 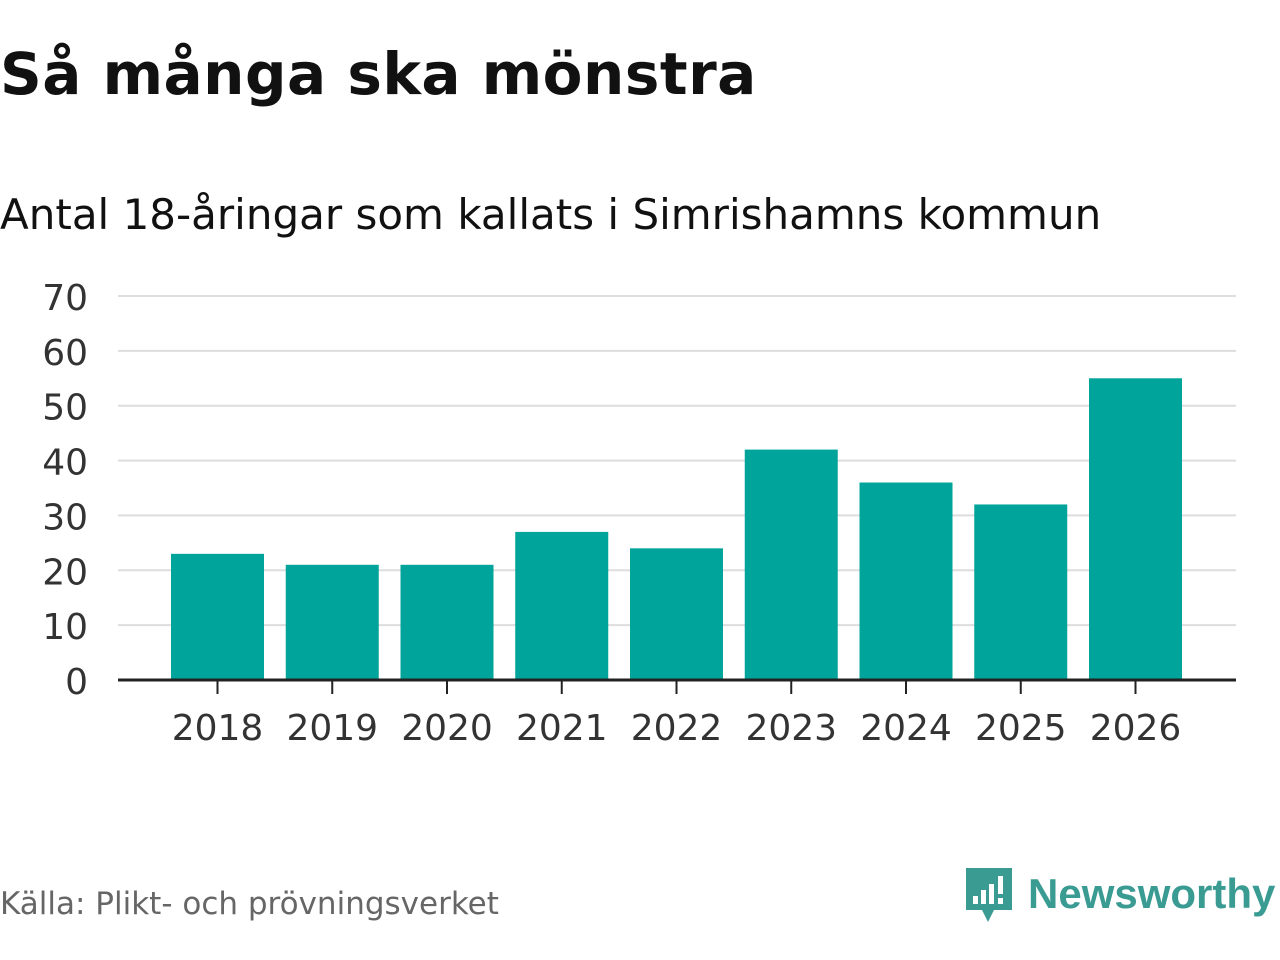 What do you see at coordinates (65, 517) in the screenshot?
I see `y-tick-label: 30` at bounding box center [65, 517].